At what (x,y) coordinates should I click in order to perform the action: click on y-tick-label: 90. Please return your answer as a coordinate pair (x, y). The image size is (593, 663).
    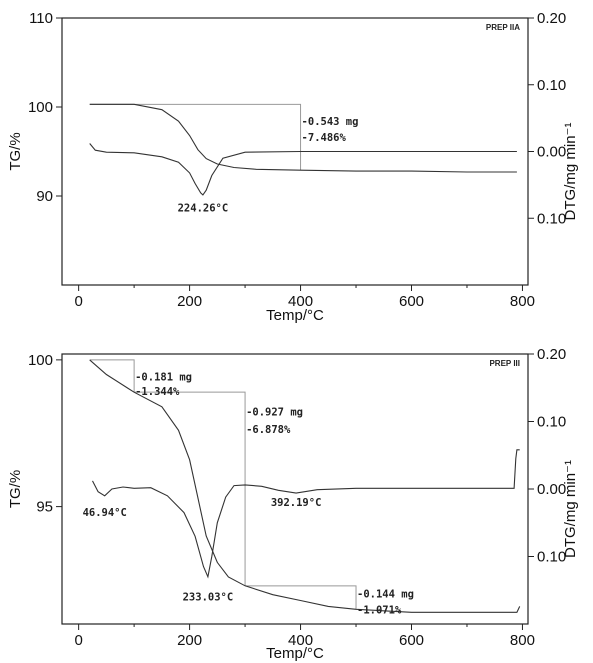
    Looking at the image, I should click on (44, 196).